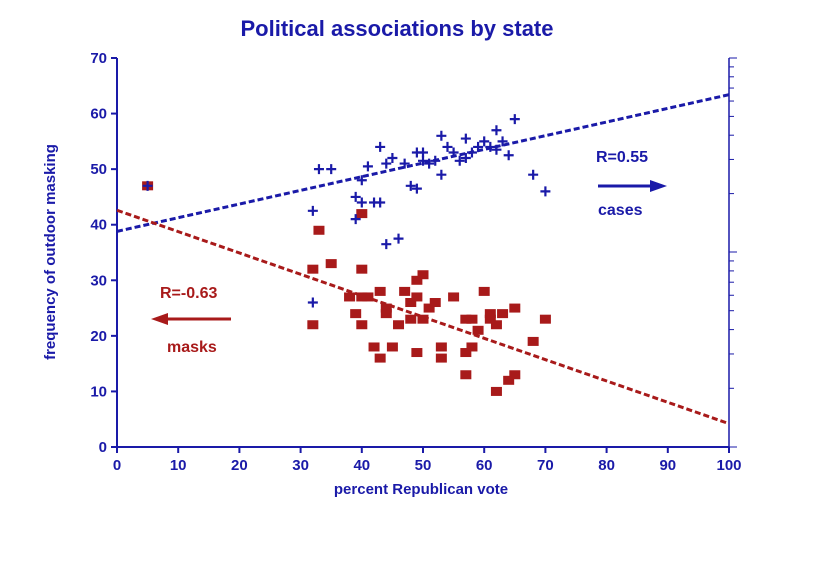 Image resolution: width=825 pixels, height=563 pixels. Describe the element at coordinates (396, 28) in the screenshot. I see `chart-title: Political associations by state` at that location.